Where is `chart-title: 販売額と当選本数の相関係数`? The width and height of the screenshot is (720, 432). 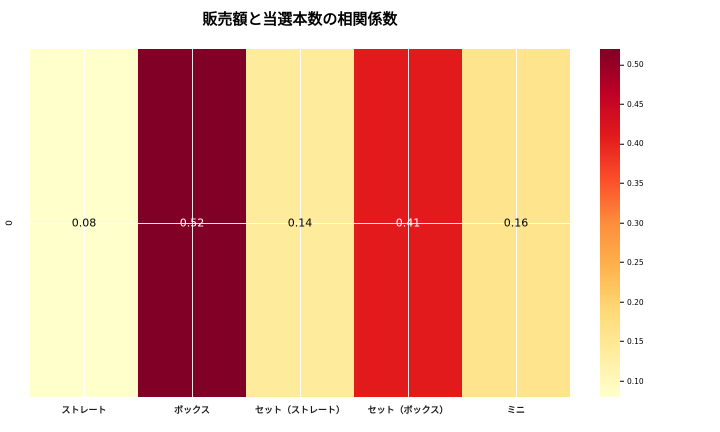 chart-title: 販売額と当選本数の相関係数 is located at coordinates (300, 19).